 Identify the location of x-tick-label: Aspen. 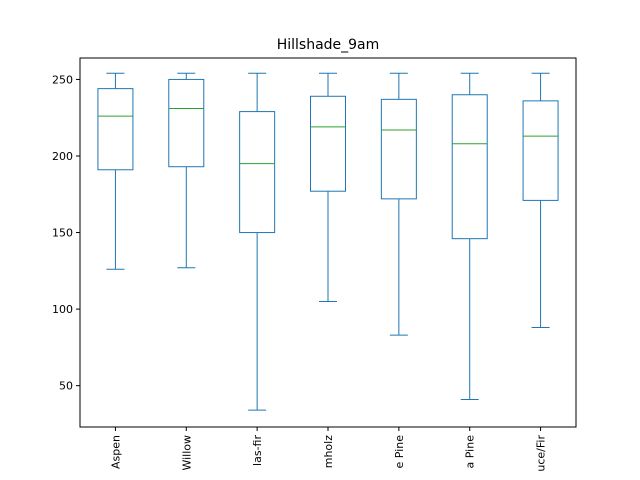
(115, 452).